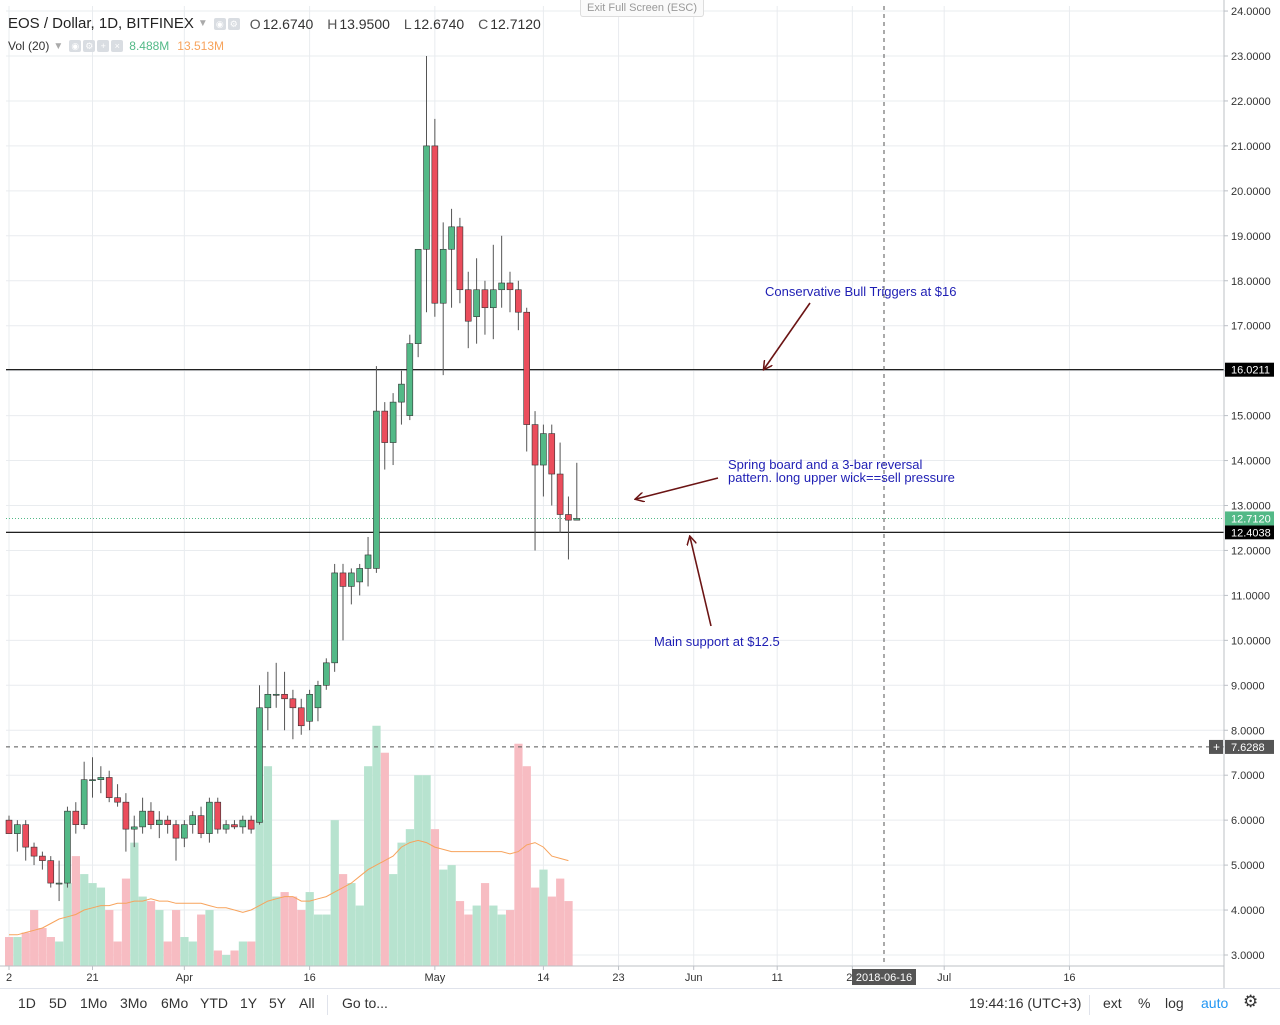 Image resolution: width=1280 pixels, height=1025 pixels. Describe the element at coordinates (214, 1003) in the screenshot. I see `range-ytd: YTD` at that location.